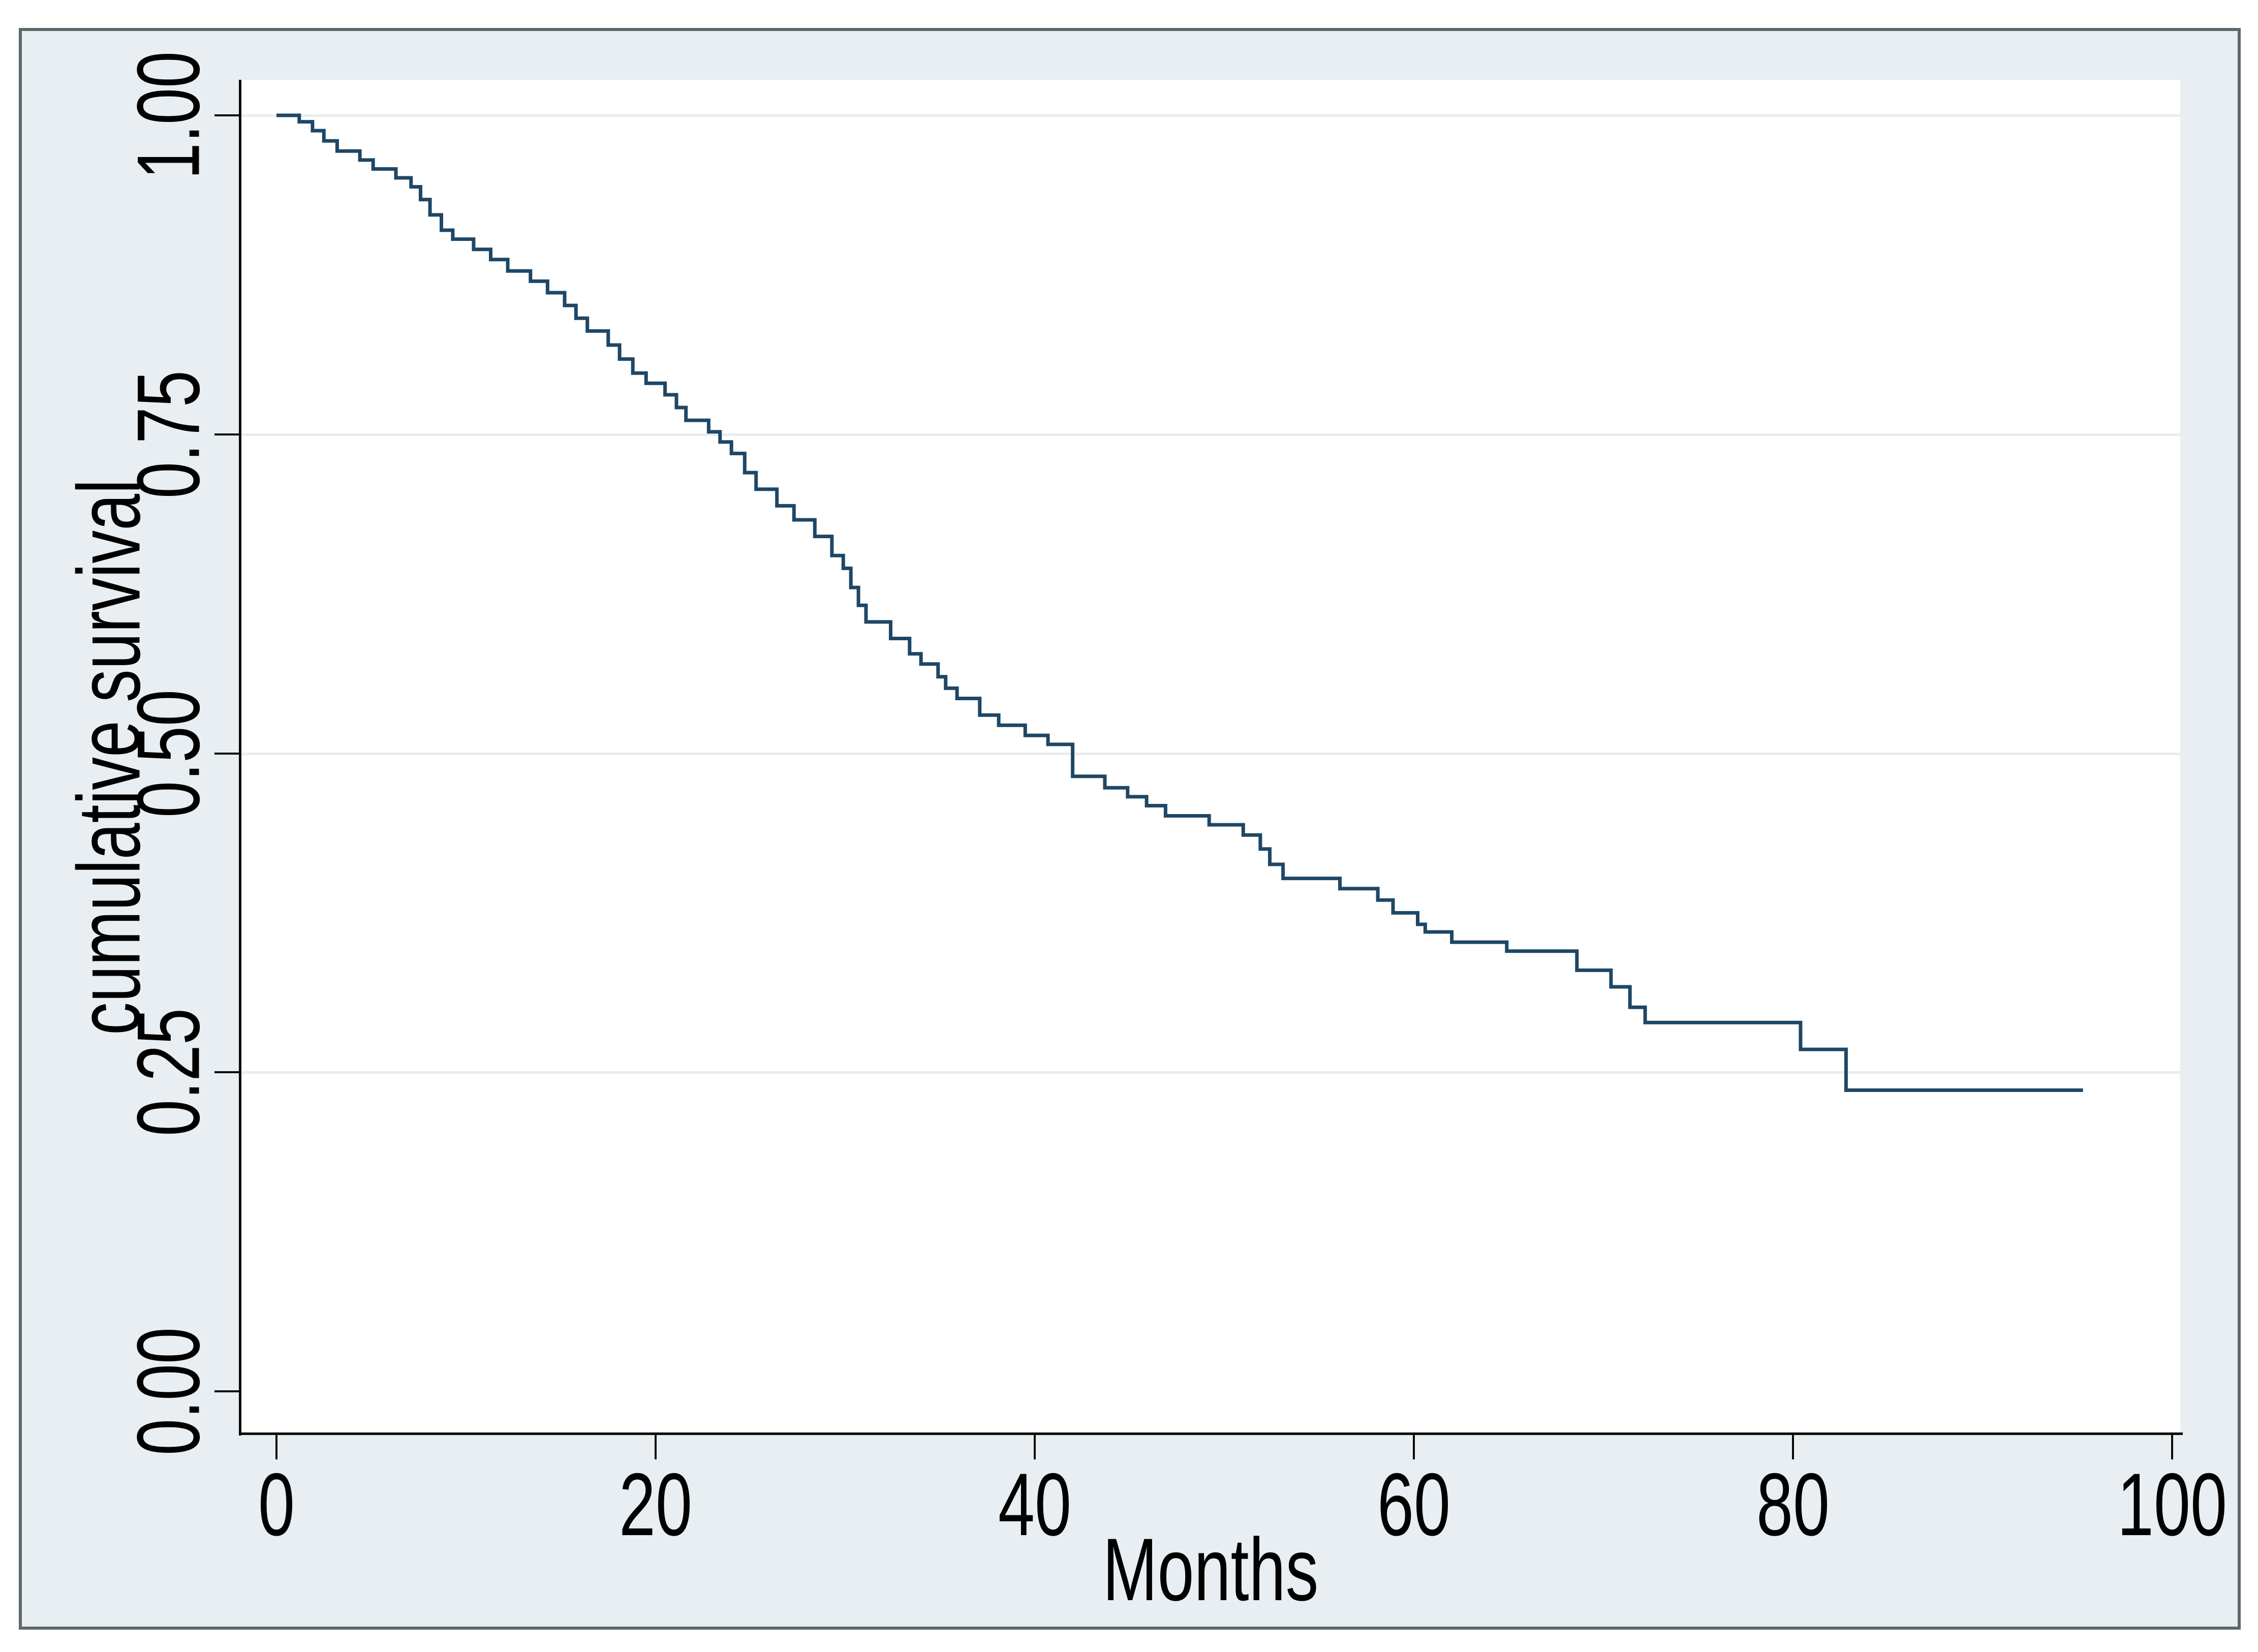 The width and height of the screenshot is (2258, 1652). I want to click on x-tick-label-60: 60, so click(1414, 1504).